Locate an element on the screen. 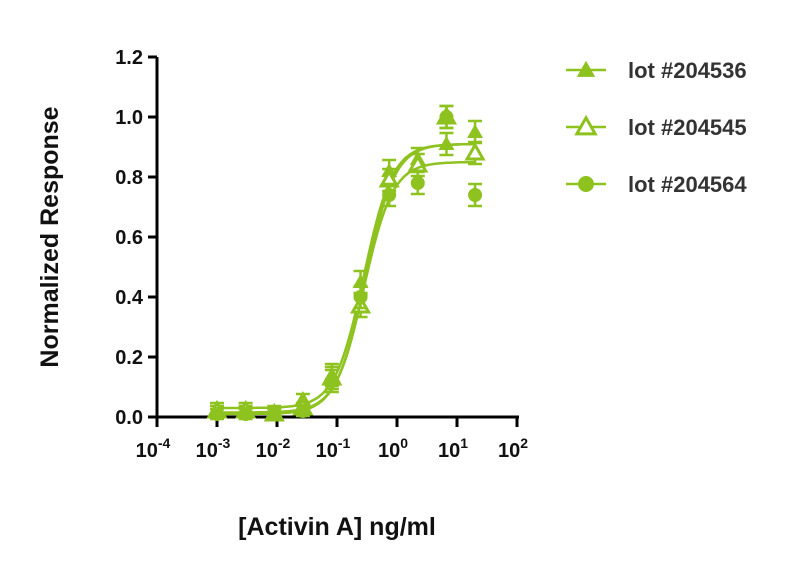  legend-label: lot #204536 is located at coordinates (687, 70).